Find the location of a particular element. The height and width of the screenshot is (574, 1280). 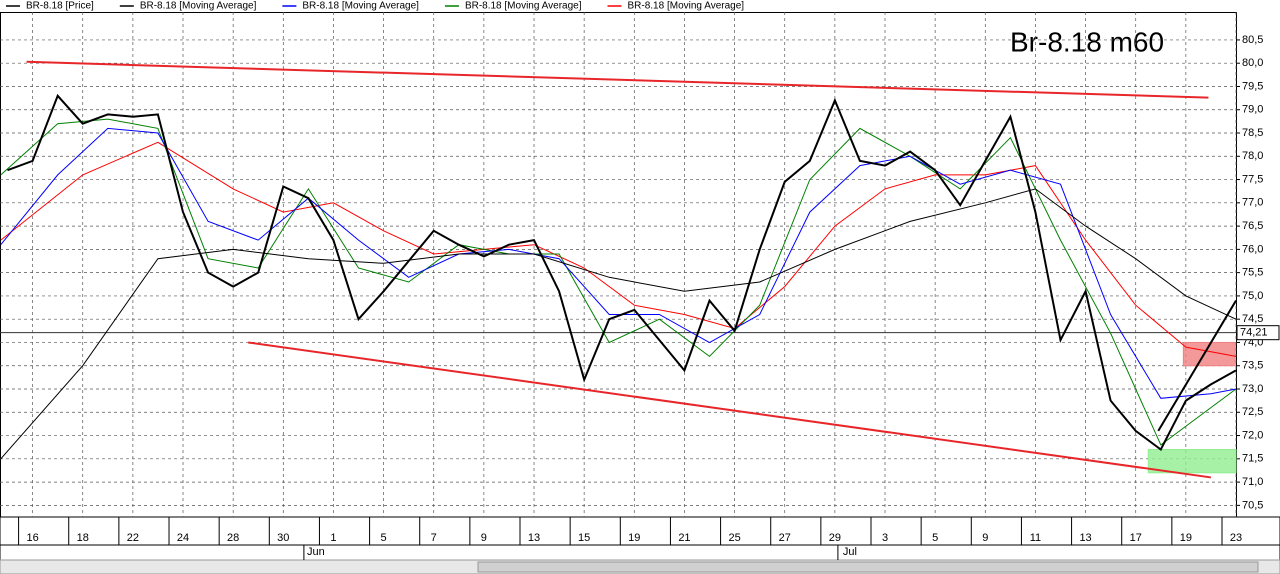

x-axis-area is located at coordinates (640, 538).